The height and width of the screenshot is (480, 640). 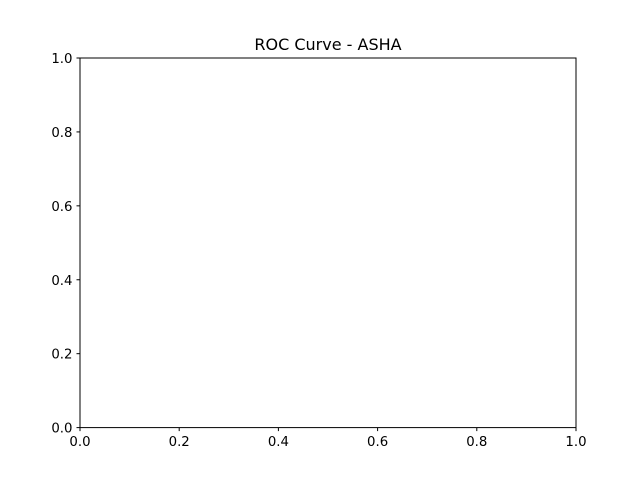 What do you see at coordinates (327, 44) in the screenshot?
I see `chart-title: ROC Curve - ASHA` at bounding box center [327, 44].